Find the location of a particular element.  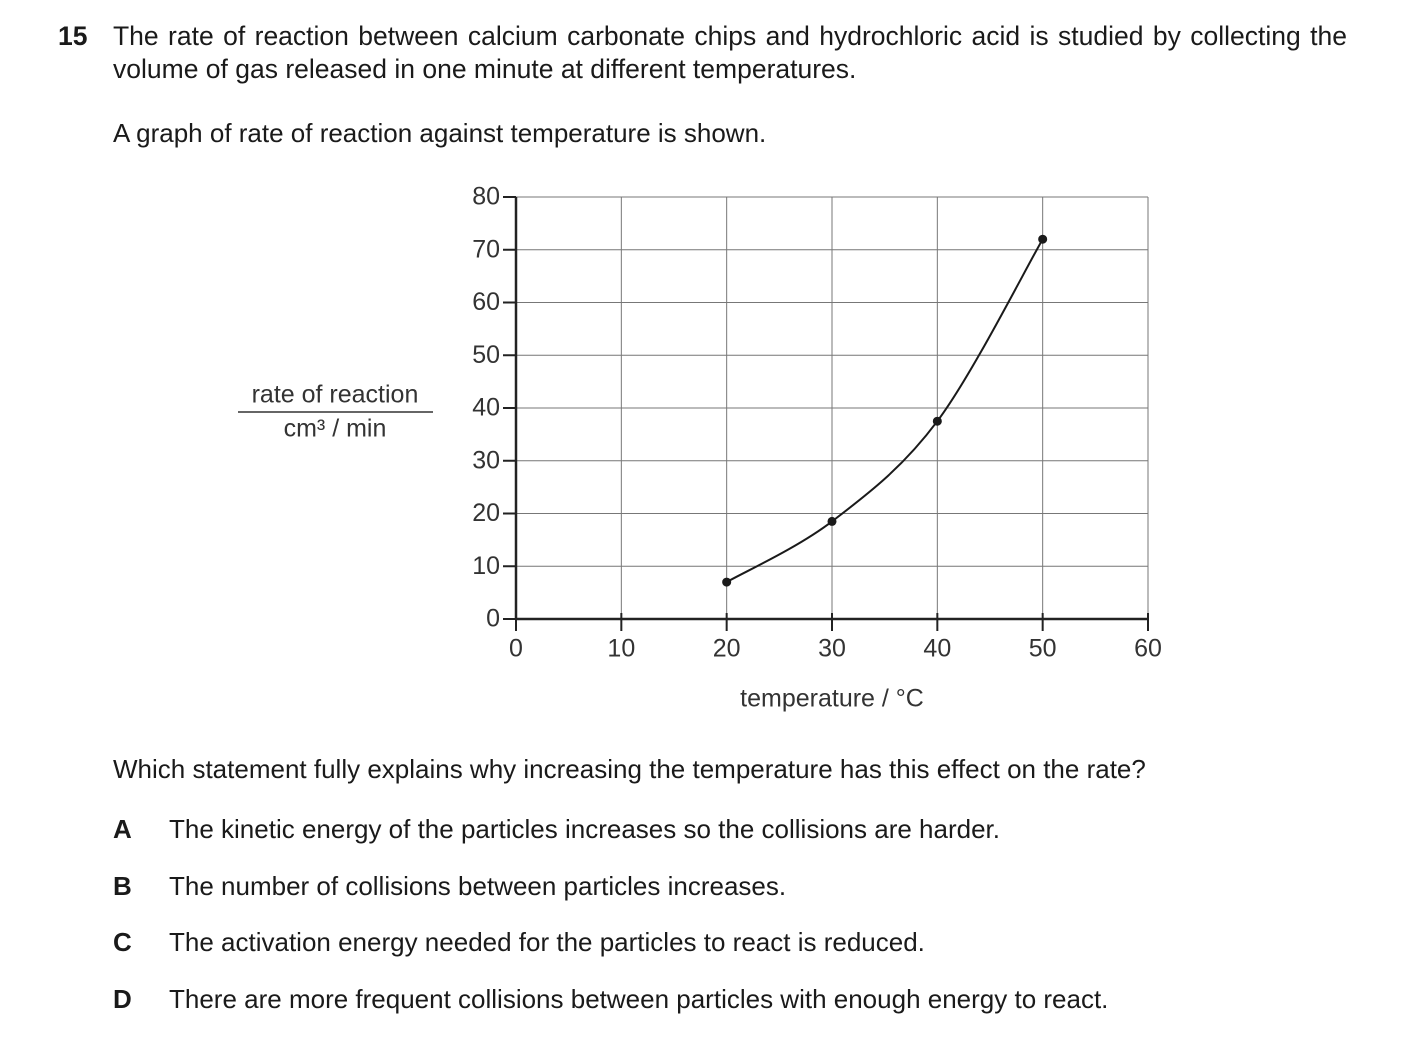

y-axis-label: rate of reaction is located at coordinates (335, 395).